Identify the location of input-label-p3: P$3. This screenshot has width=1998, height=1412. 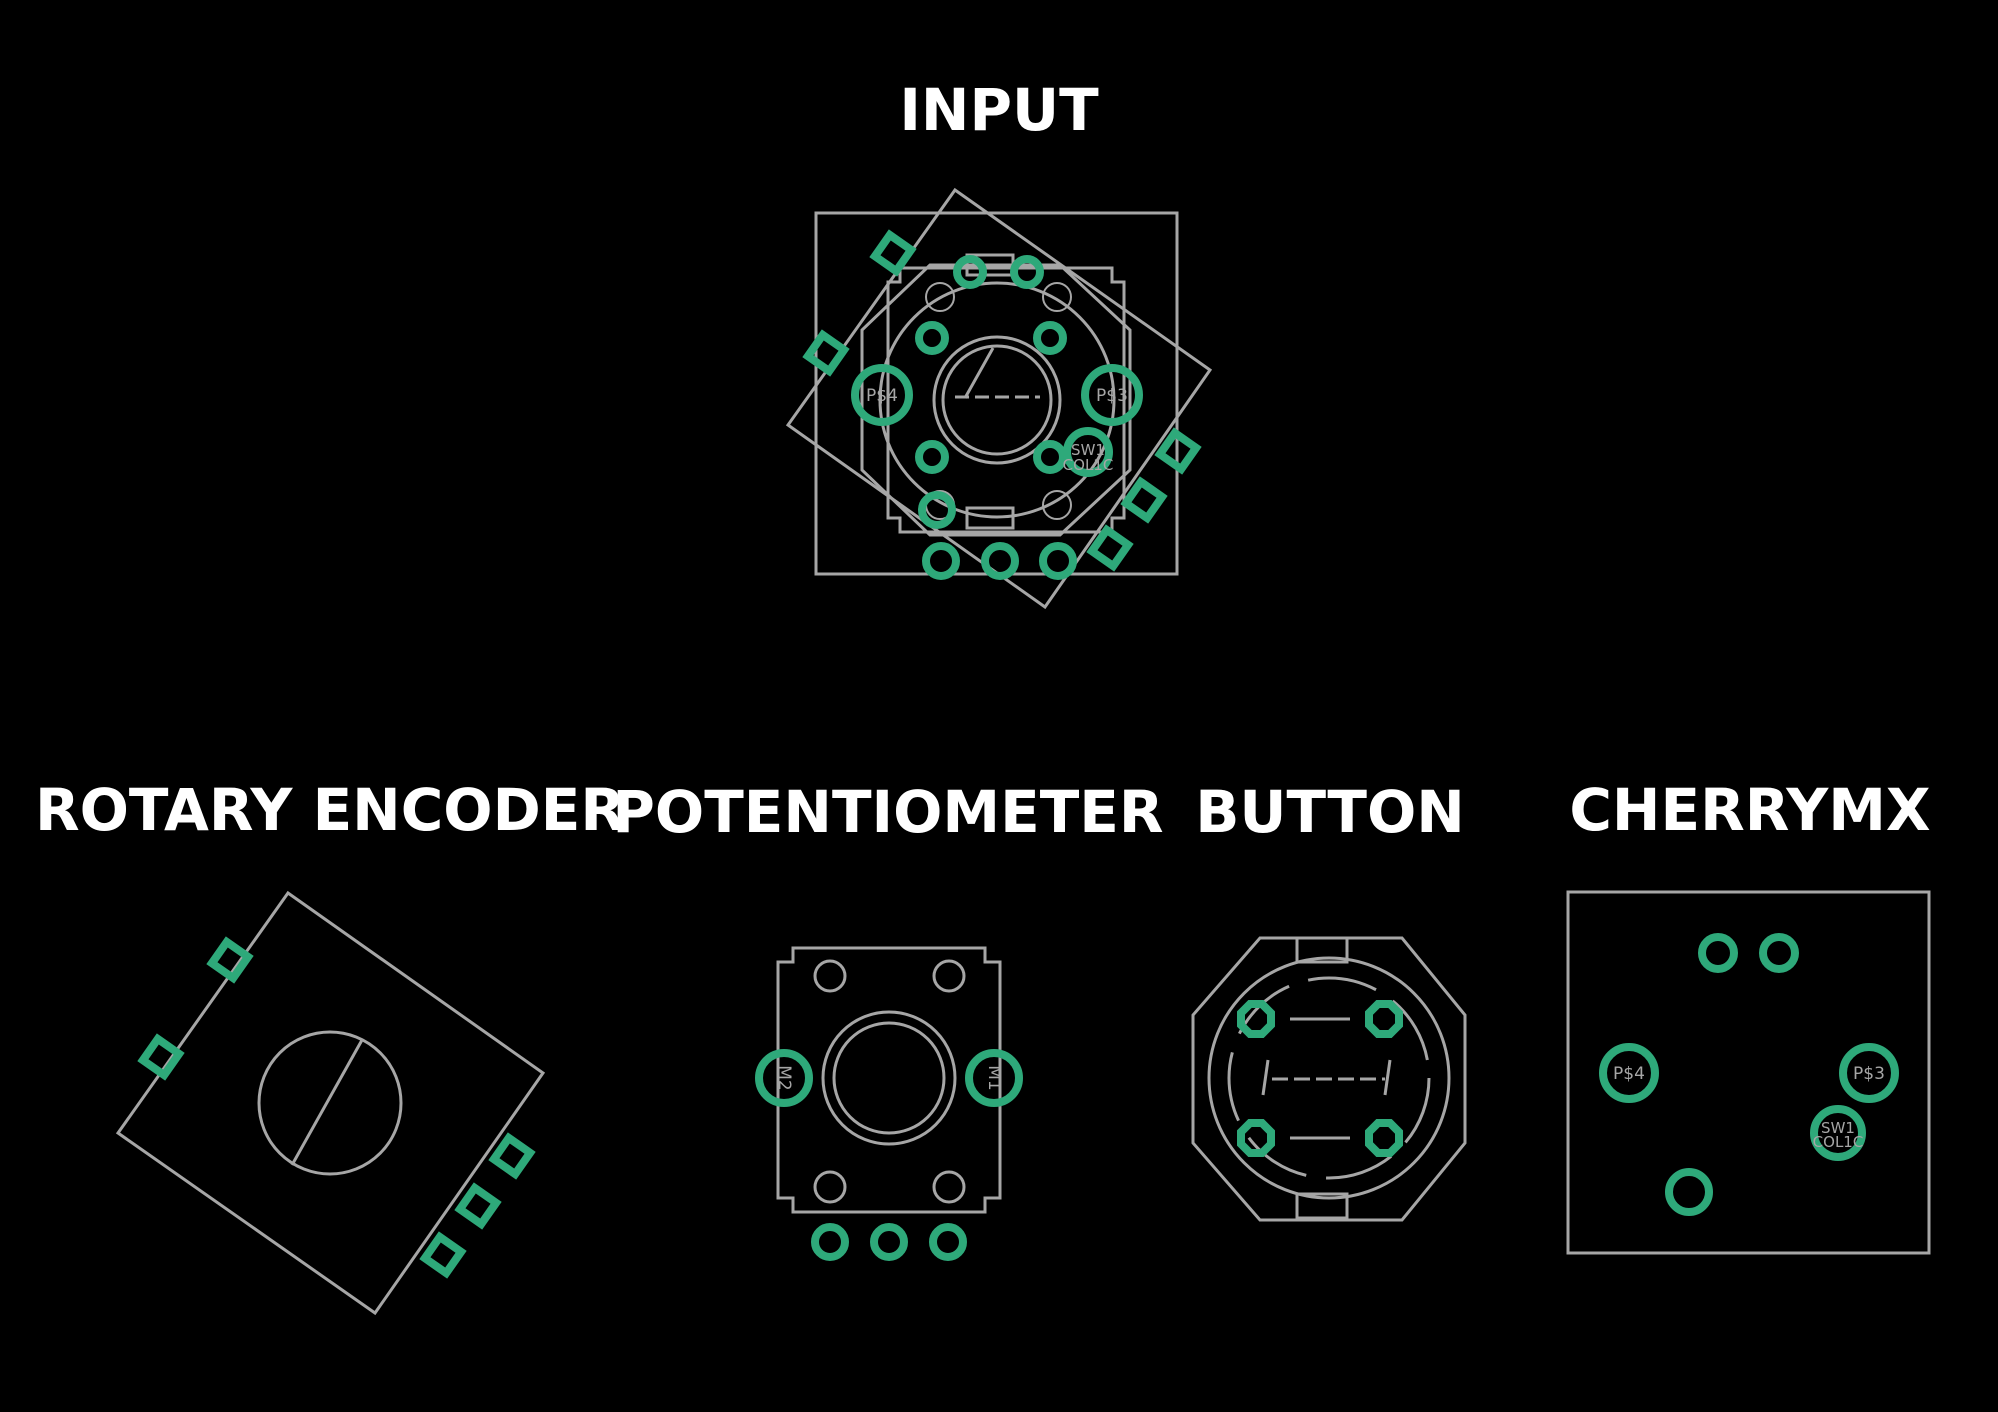
(1112, 396).